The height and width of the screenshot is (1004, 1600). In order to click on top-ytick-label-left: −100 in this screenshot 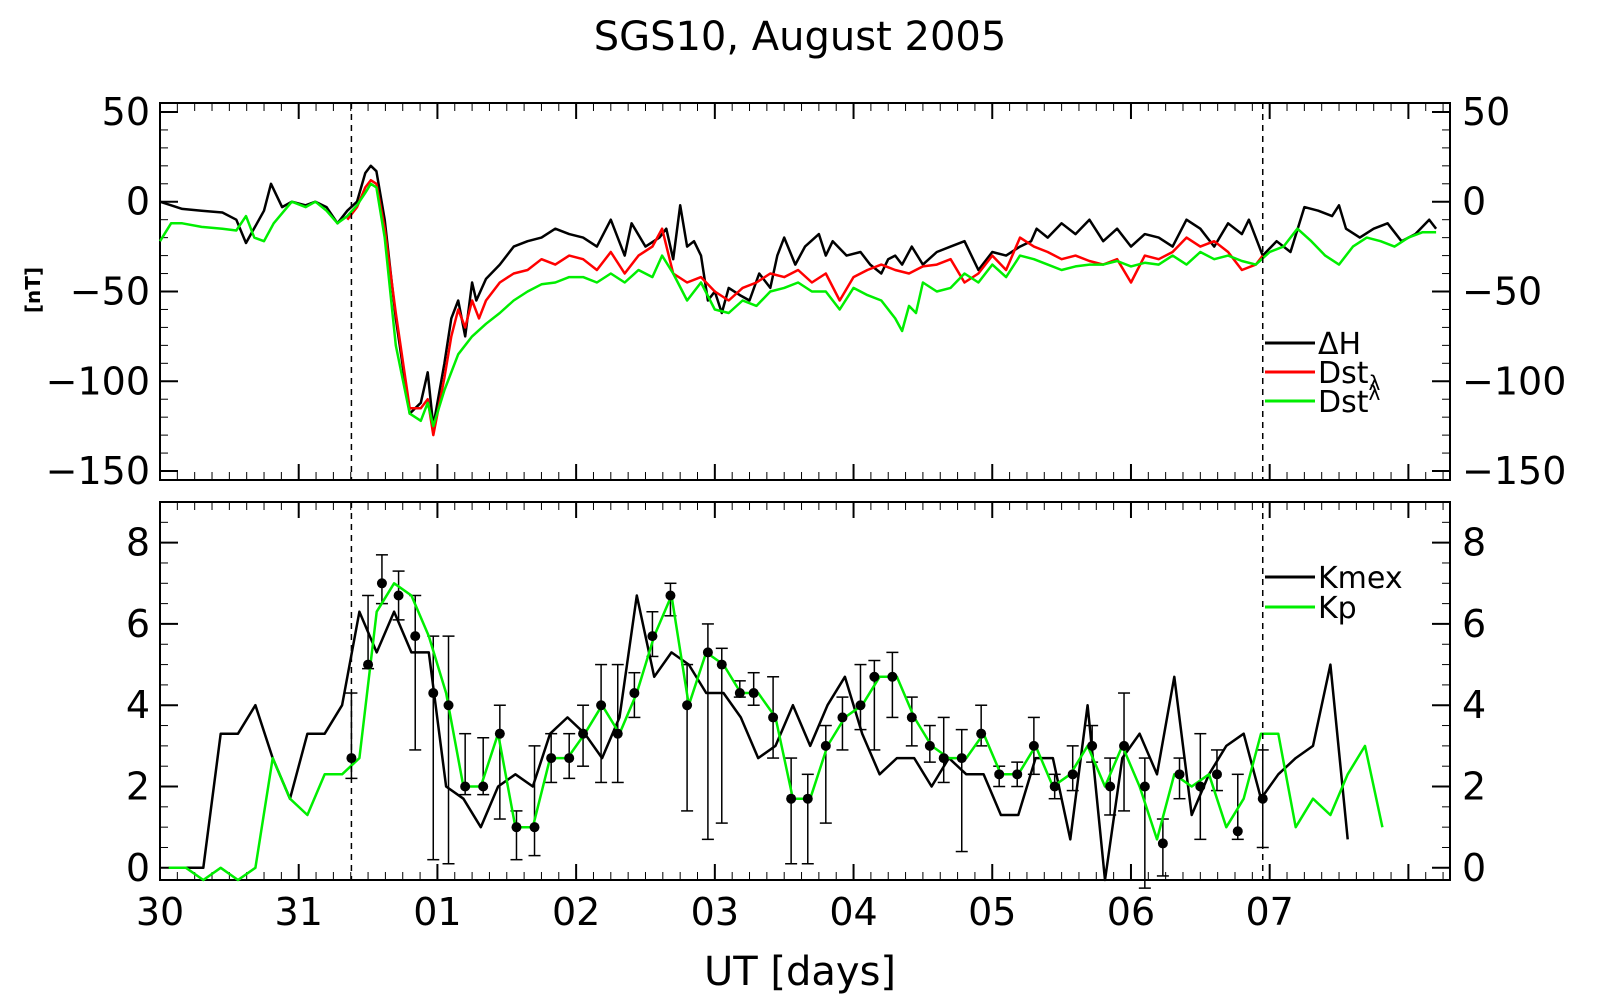, I will do `click(98, 381)`.